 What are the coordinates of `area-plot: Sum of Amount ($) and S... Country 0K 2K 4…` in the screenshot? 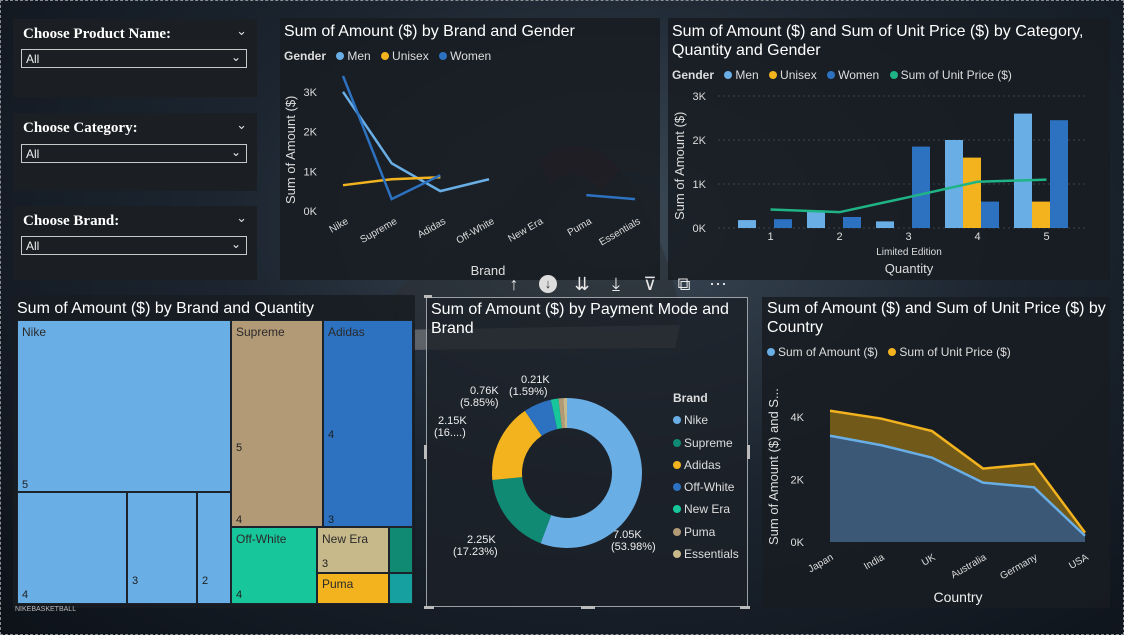 It's located at (928, 496).